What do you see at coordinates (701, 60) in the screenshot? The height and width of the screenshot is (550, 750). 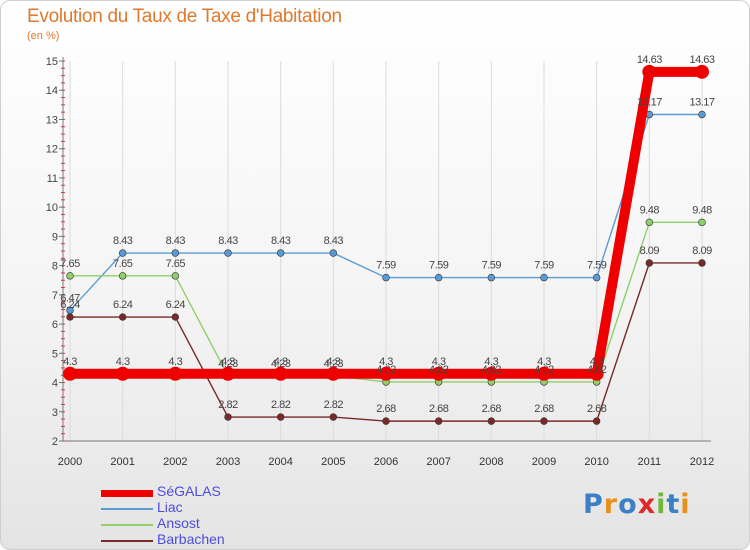 I see `data-label: 14.63` at bounding box center [701, 60].